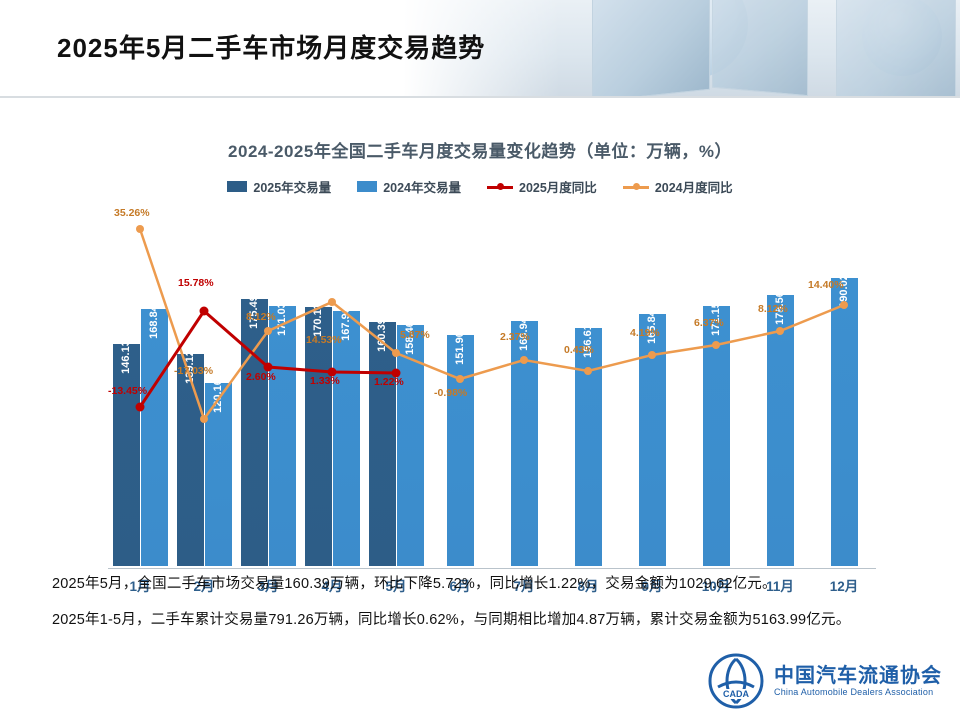 Image resolution: width=960 pixels, height=720 pixels. I want to click on bar-2025-2: 139.12, so click(190, 458).